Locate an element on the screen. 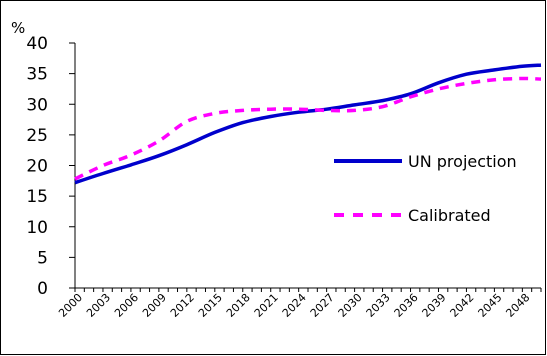 This screenshot has width=547, height=356. x-tick-label: 2024 is located at coordinates (294, 305).